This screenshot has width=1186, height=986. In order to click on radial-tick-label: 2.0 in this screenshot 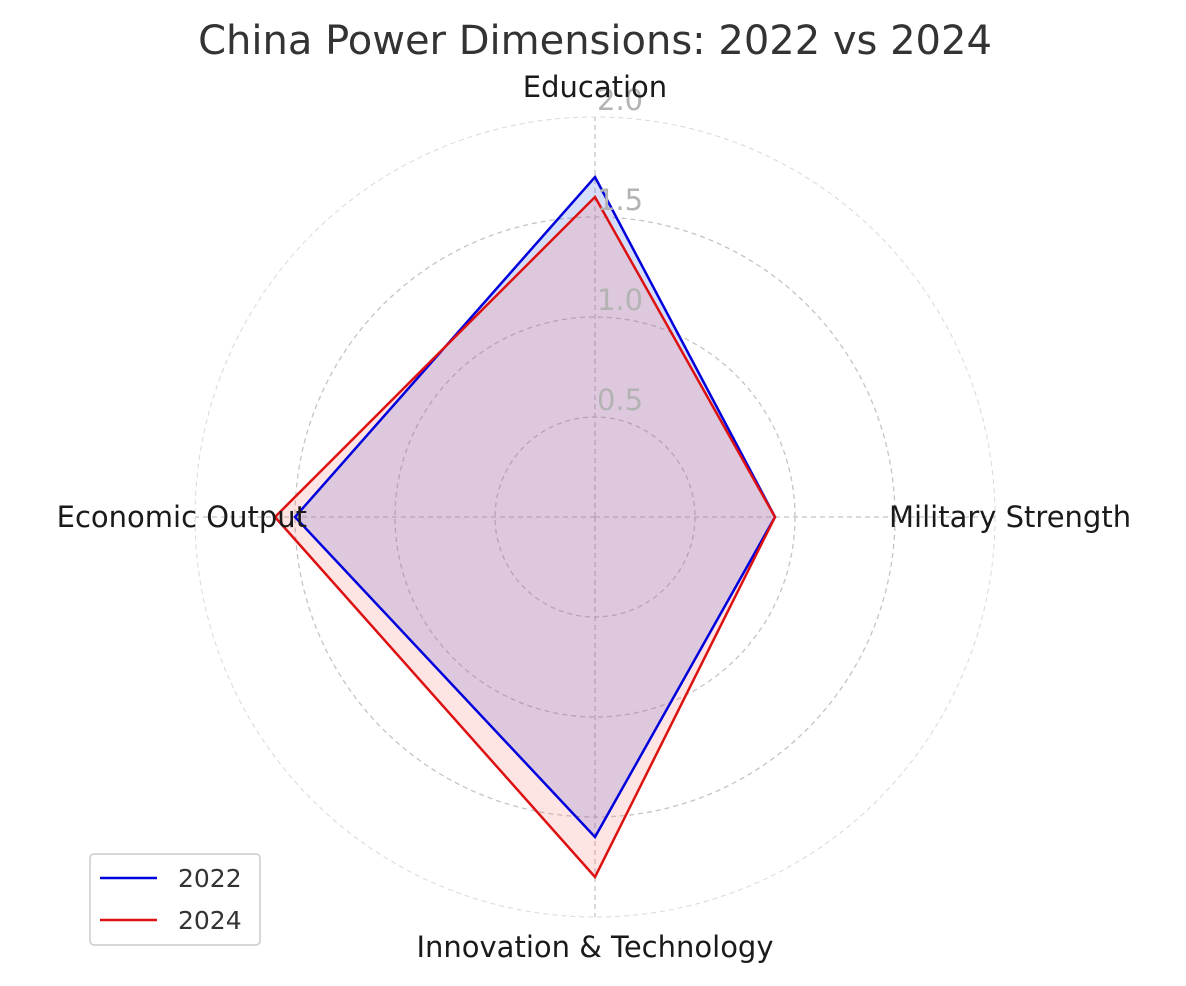, I will do `click(620, 100)`.